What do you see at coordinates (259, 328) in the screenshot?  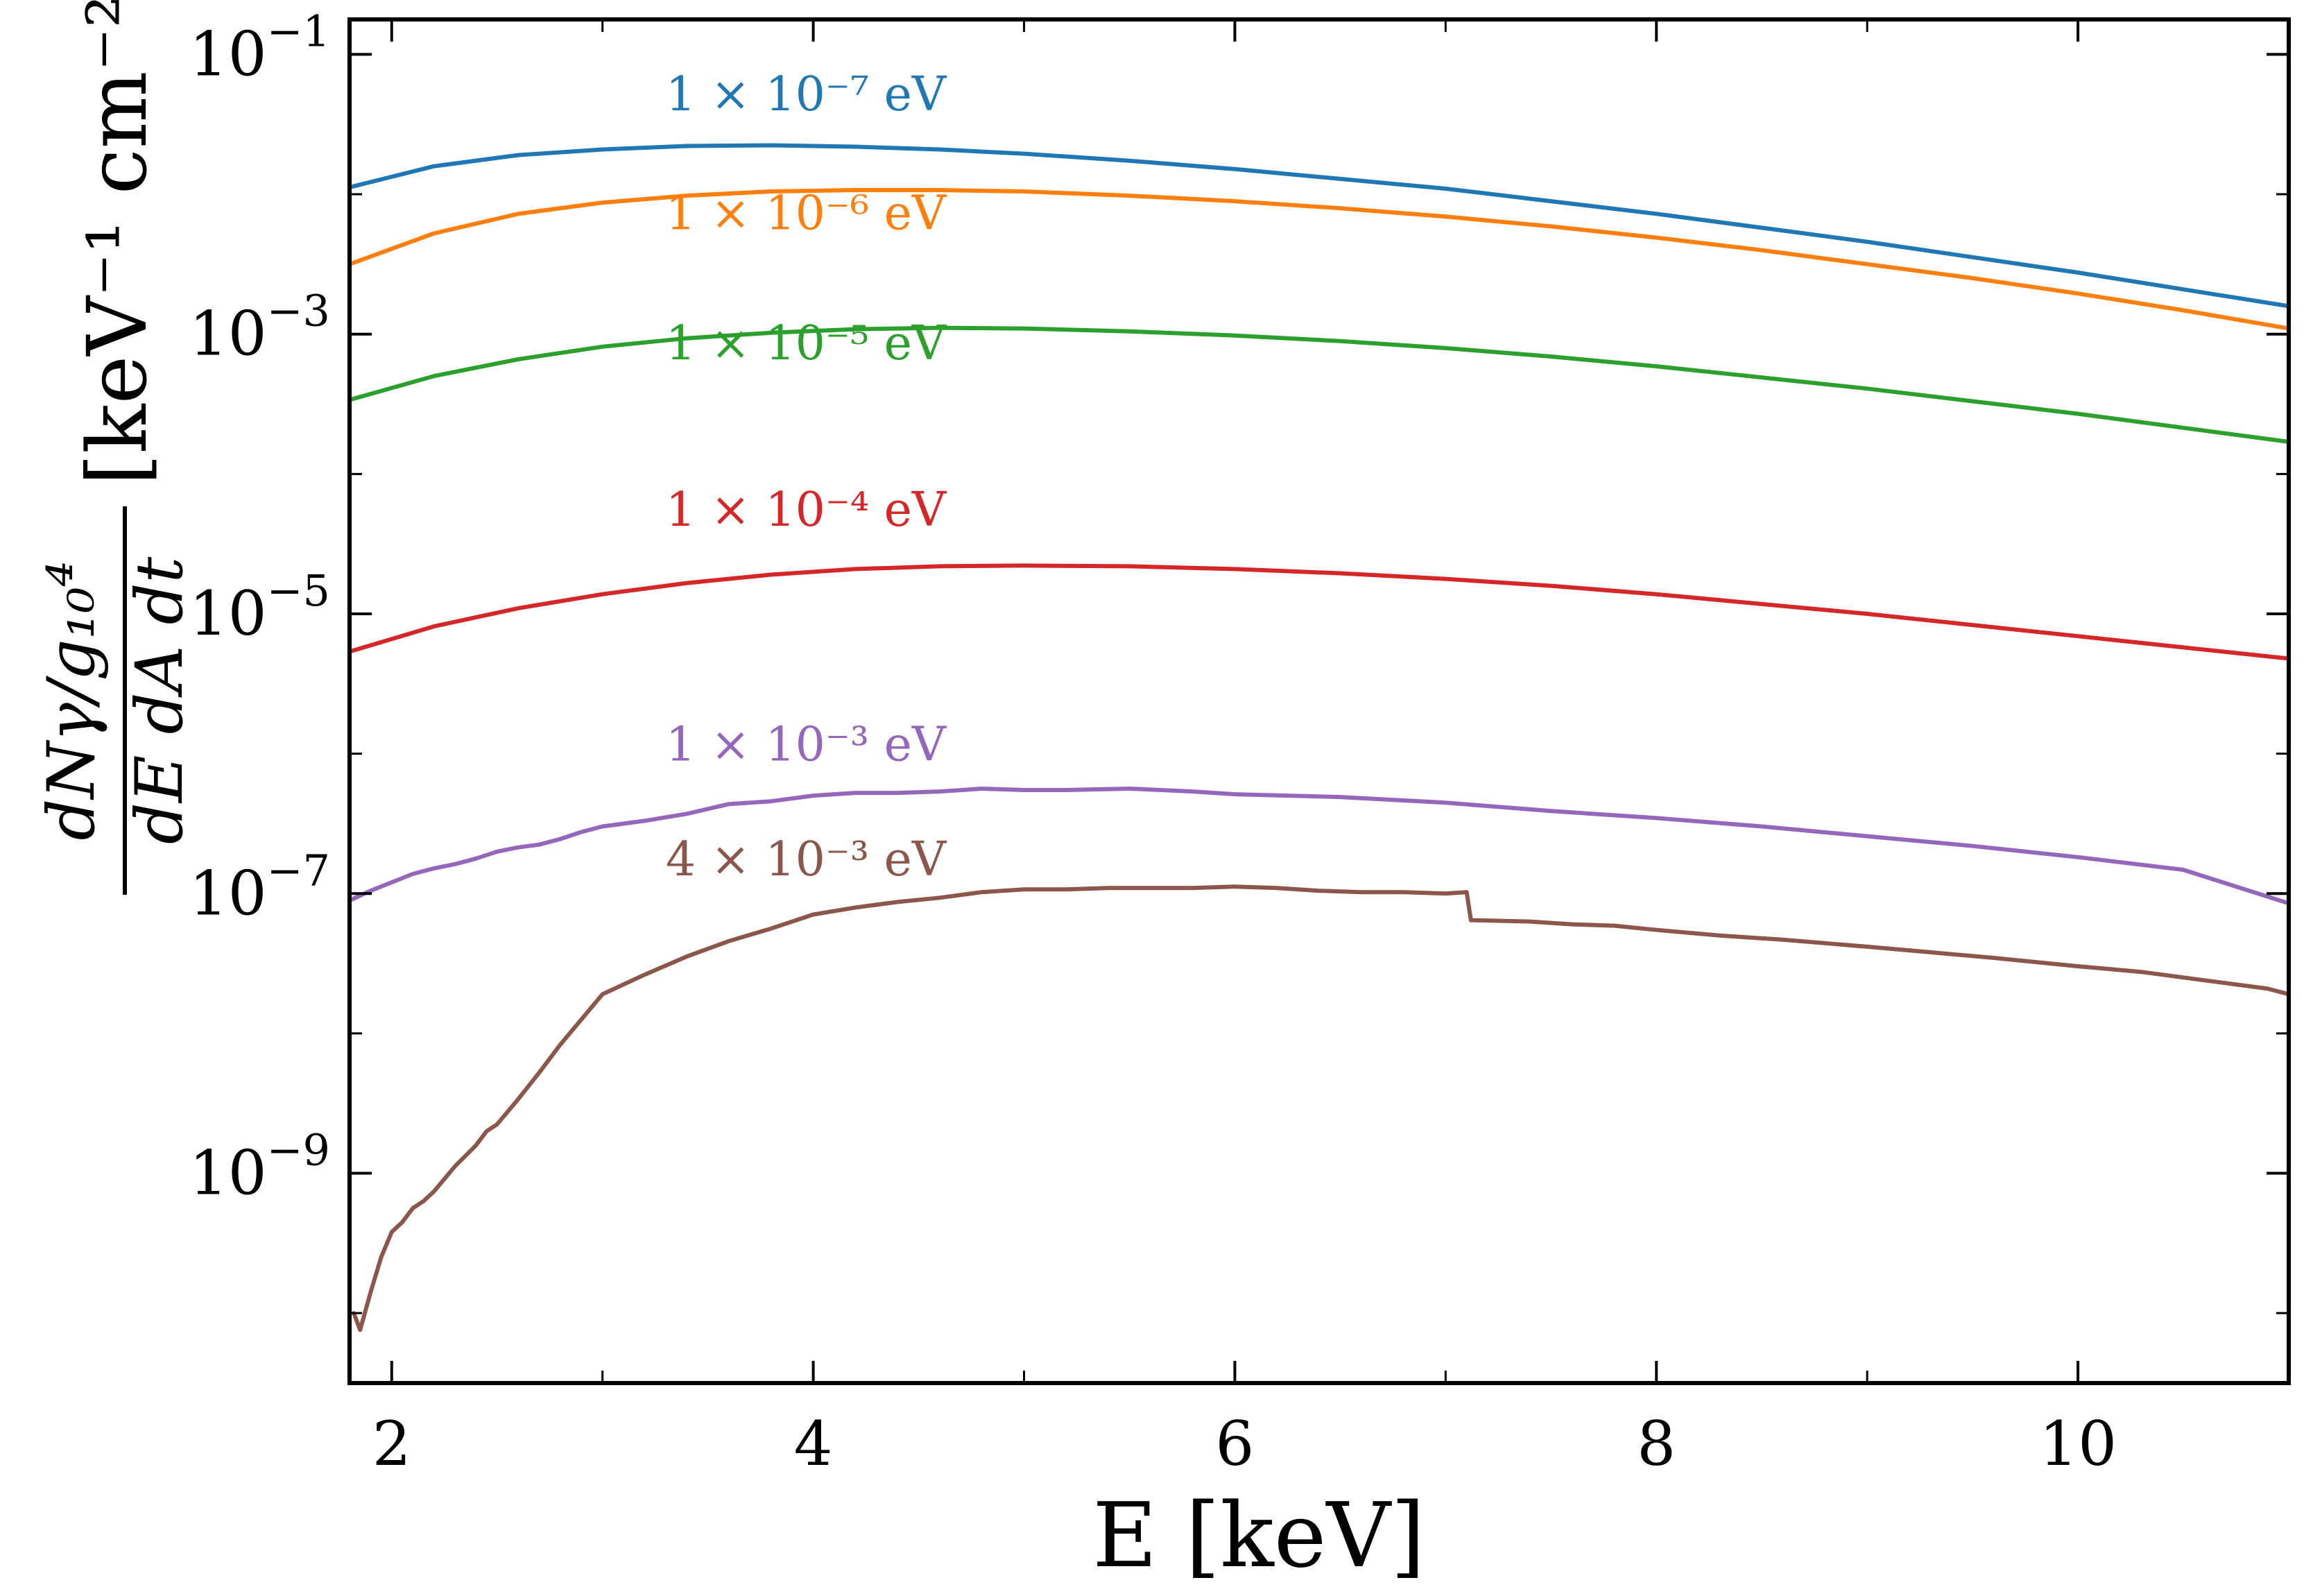 I see `y-tick-label: 10⁻³` at bounding box center [259, 328].